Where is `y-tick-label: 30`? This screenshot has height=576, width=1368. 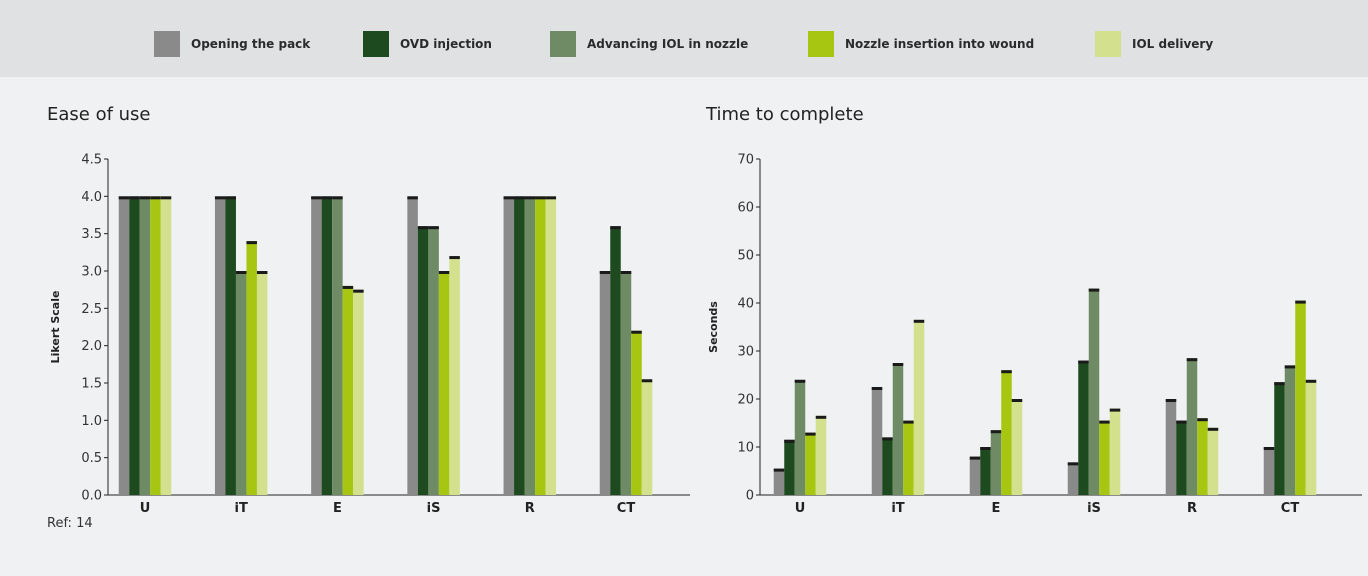
y-tick-label: 30 is located at coordinates (745, 352).